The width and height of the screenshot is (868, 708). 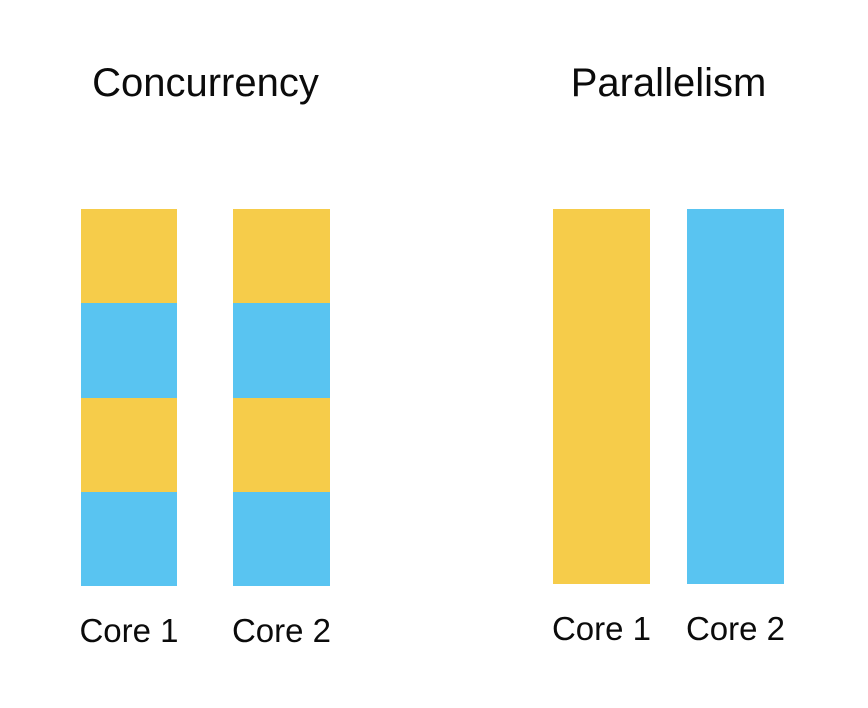 I want to click on parallelism-core1-column: Core 1, so click(x=601, y=428).